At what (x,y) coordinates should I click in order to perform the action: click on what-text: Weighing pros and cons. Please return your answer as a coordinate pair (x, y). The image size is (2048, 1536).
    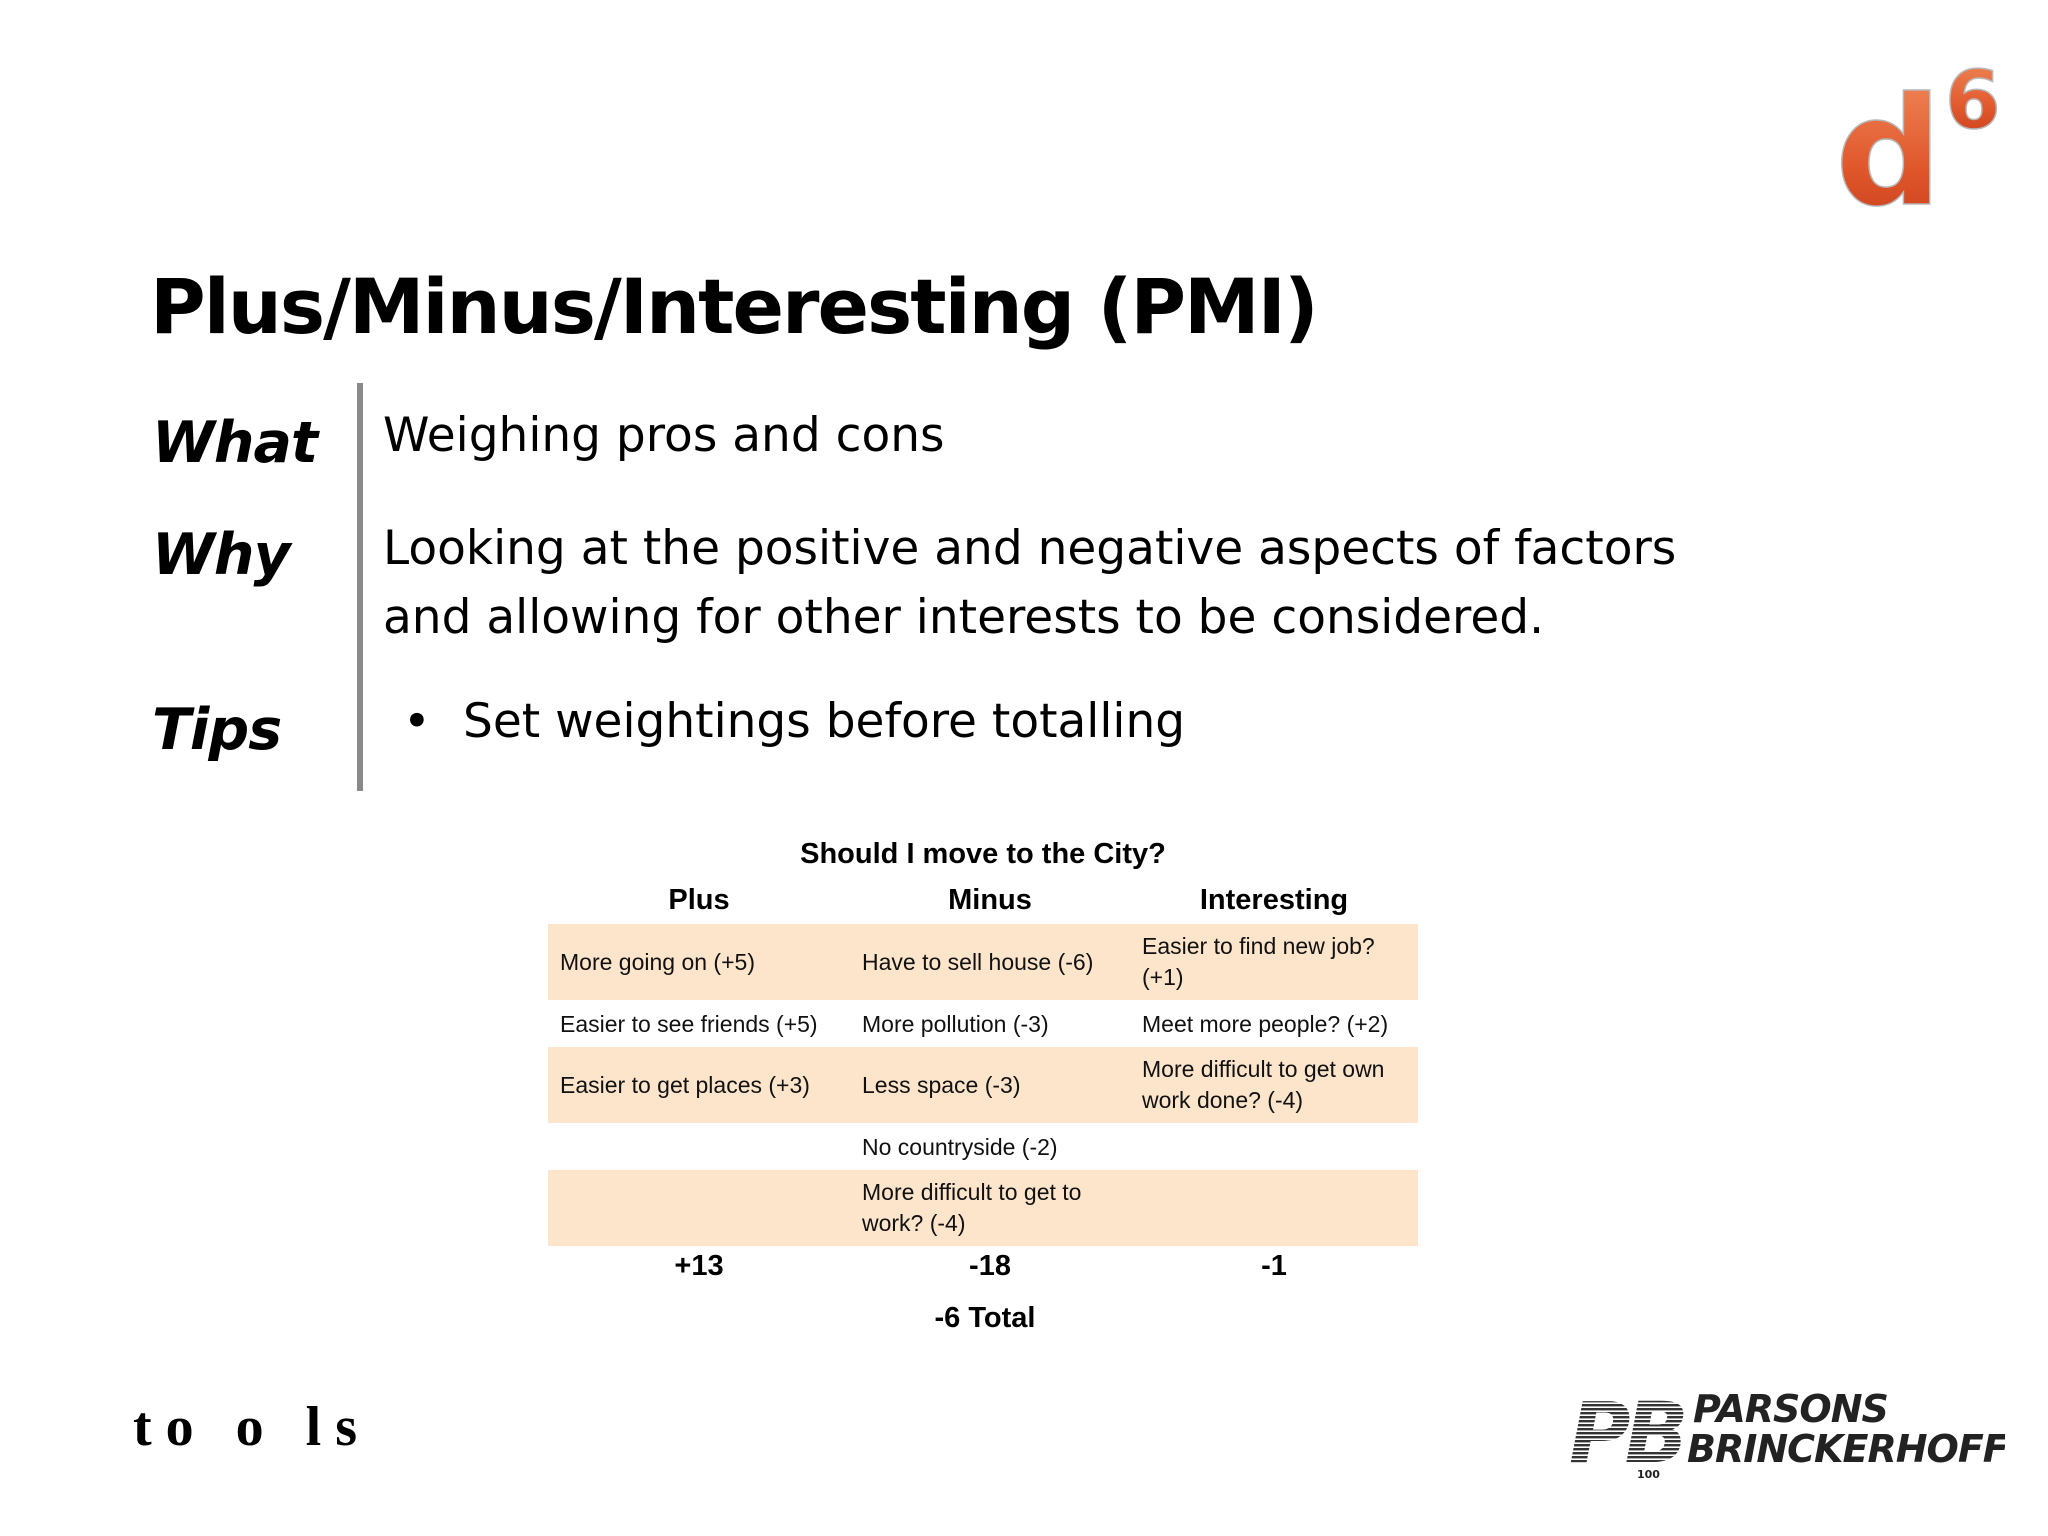
    Looking at the image, I should click on (664, 435).